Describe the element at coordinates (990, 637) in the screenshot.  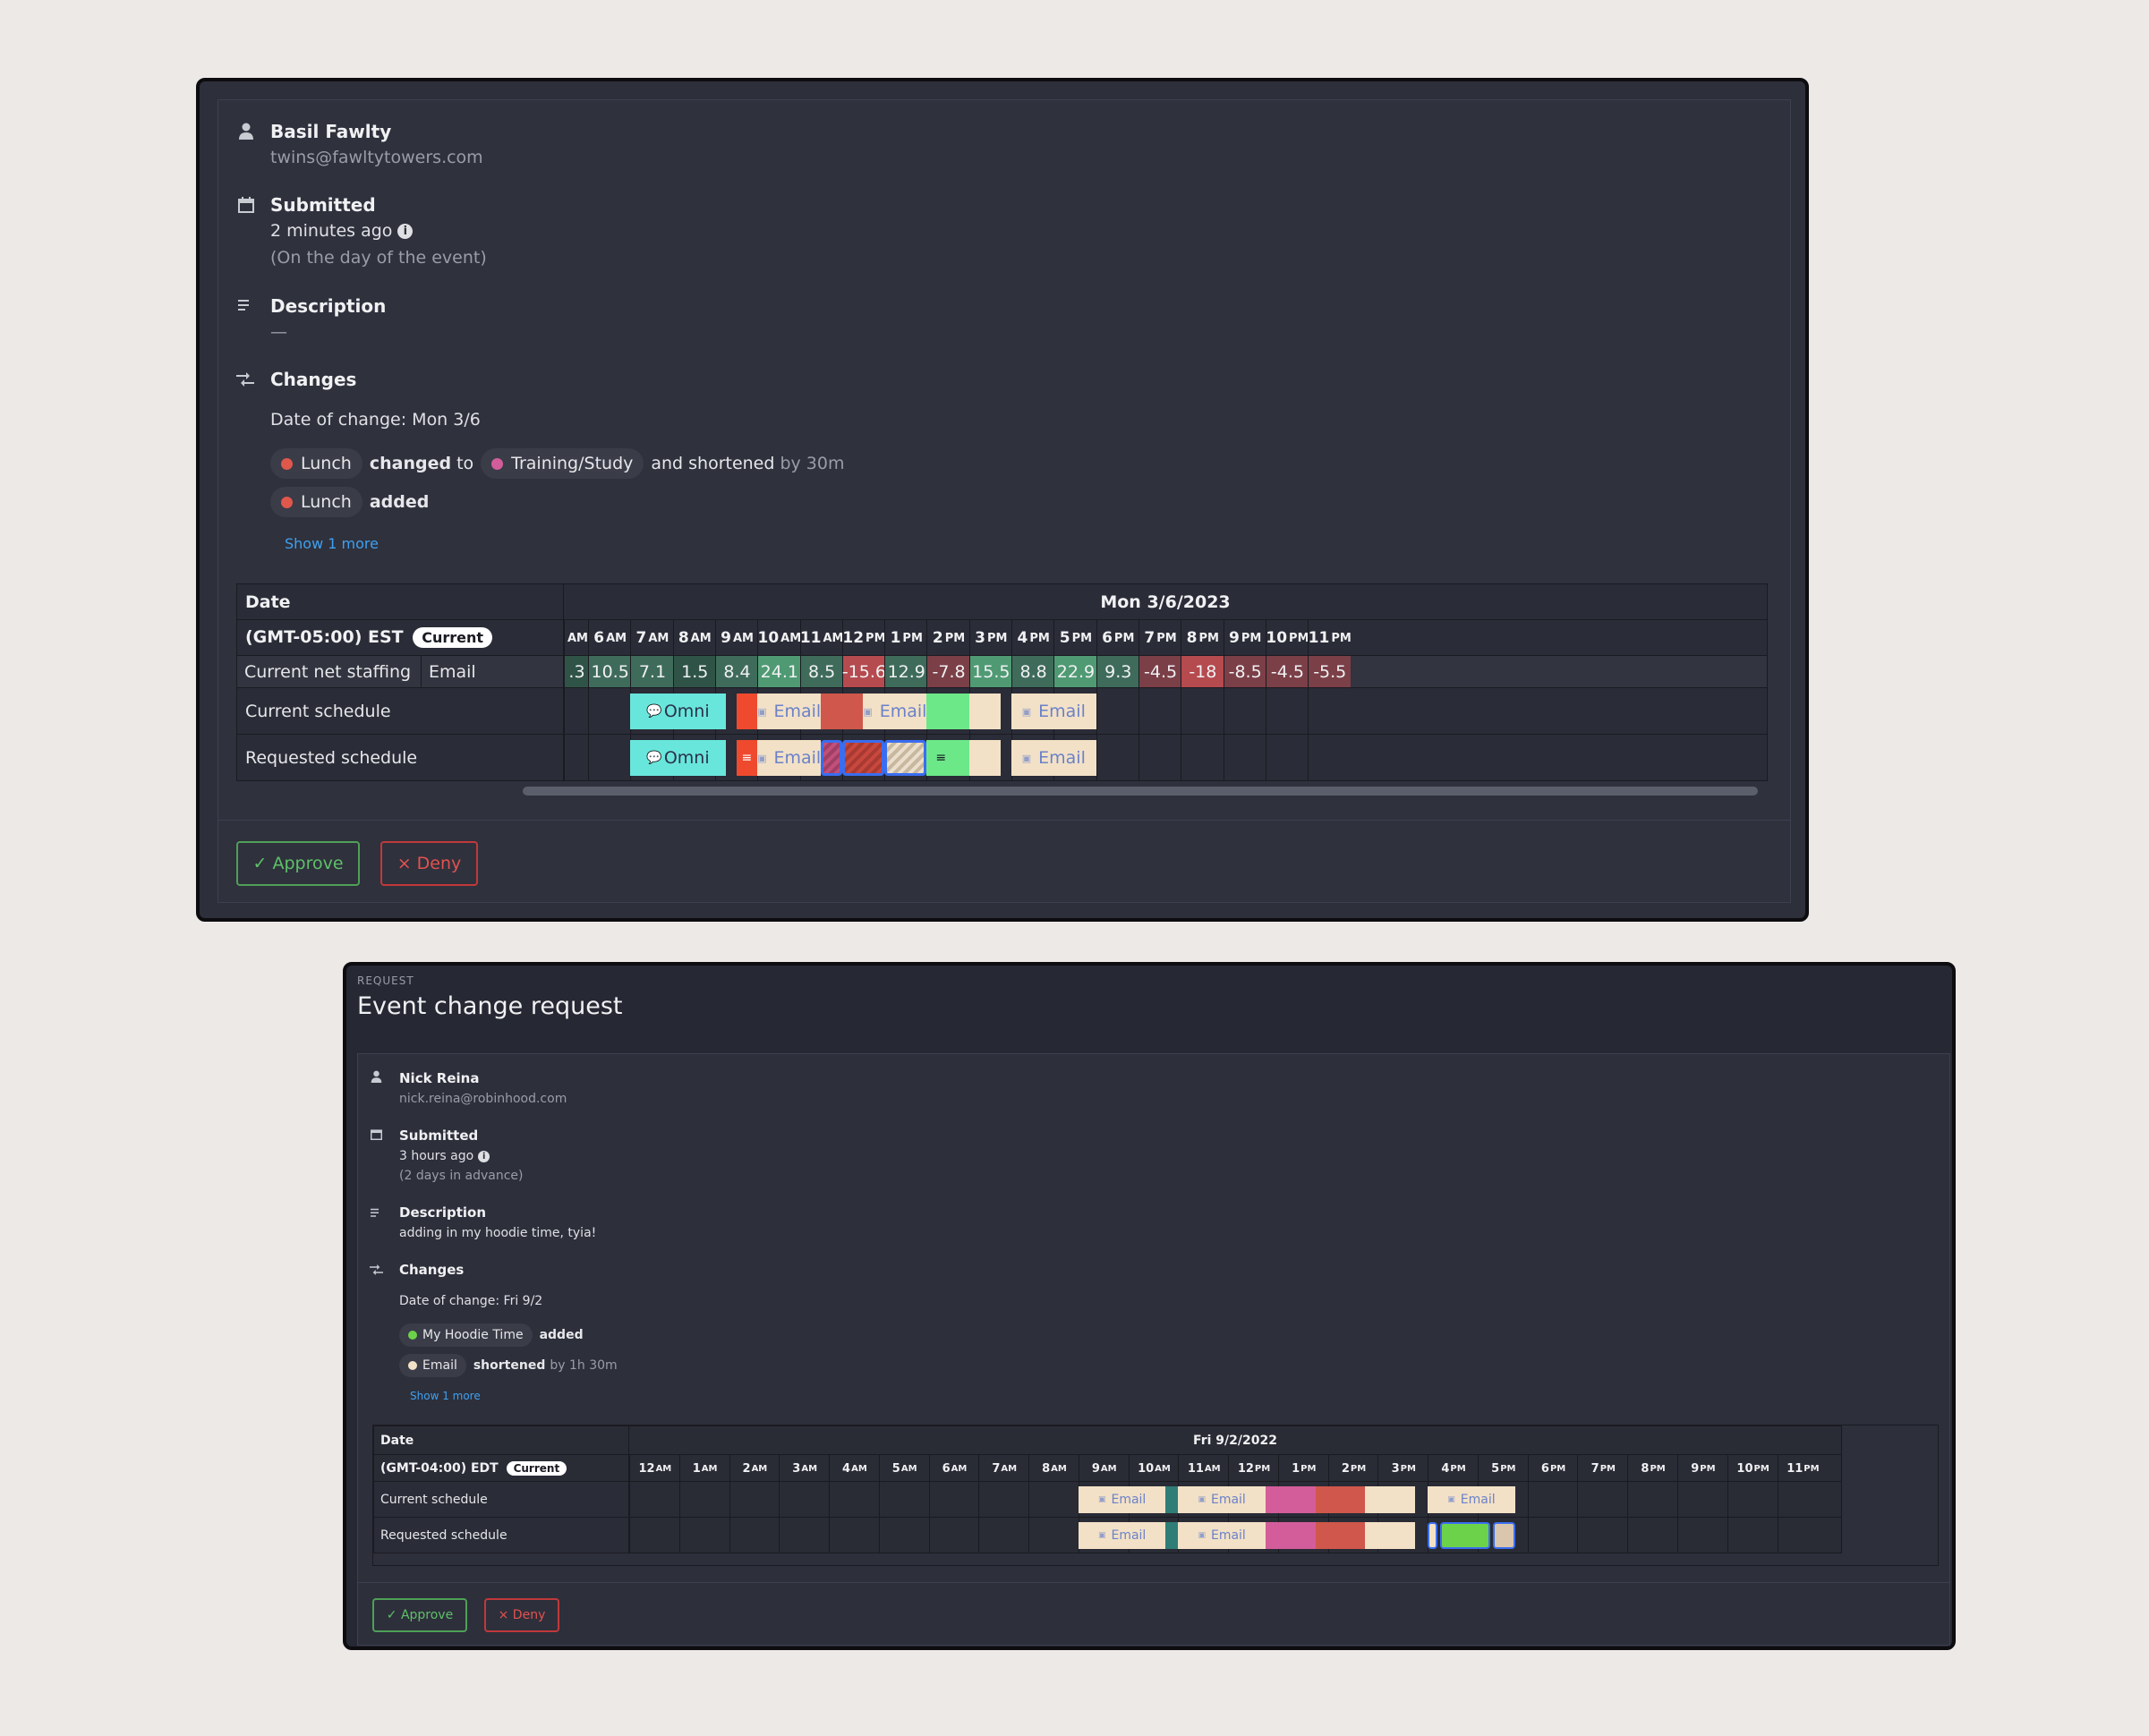
I see `hour-cell: 3 PM` at that location.